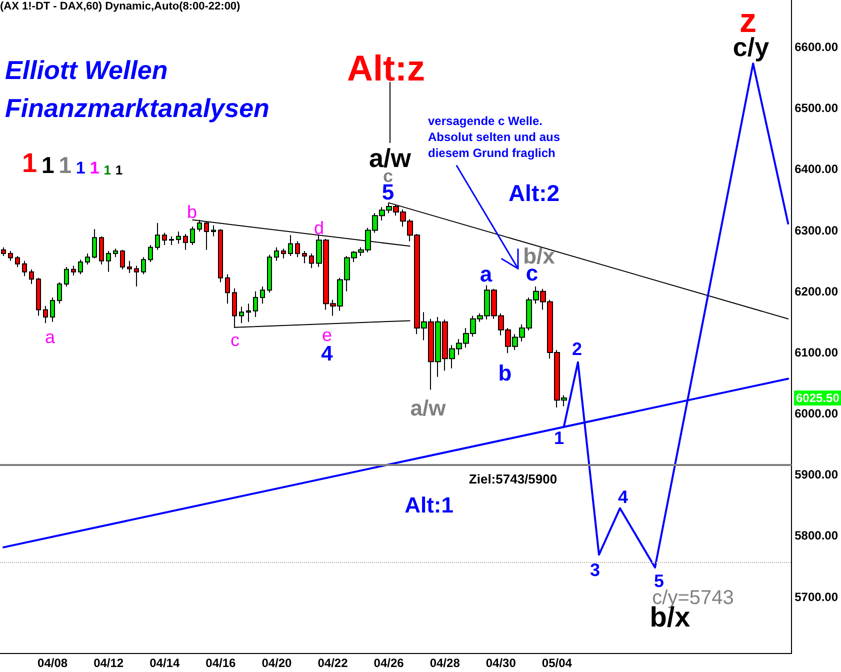 The height and width of the screenshot is (672, 841). I want to click on y-tick-label: 5900.00, so click(816, 475).